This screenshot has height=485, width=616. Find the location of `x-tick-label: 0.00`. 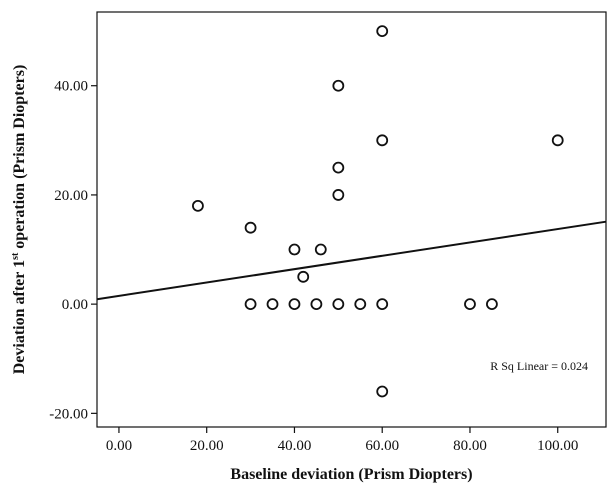

x-tick-label: 0.00 is located at coordinates (119, 446).